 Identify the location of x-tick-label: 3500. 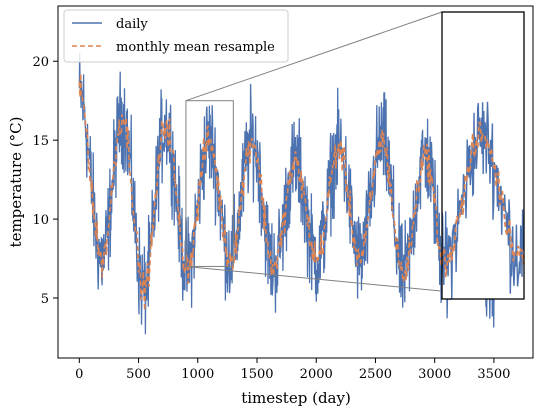
(493, 374).